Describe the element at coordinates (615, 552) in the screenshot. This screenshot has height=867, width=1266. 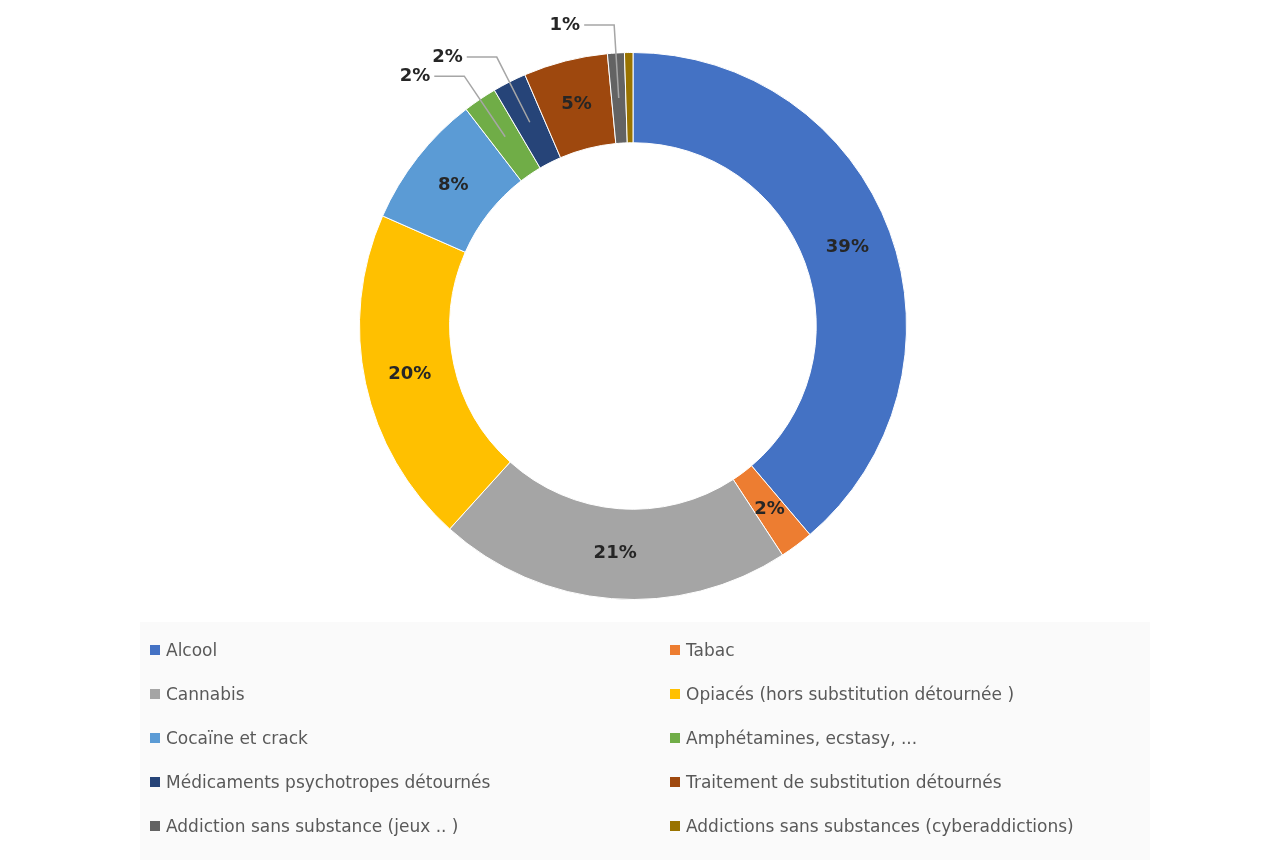
I see `data-label: 21%` at that location.